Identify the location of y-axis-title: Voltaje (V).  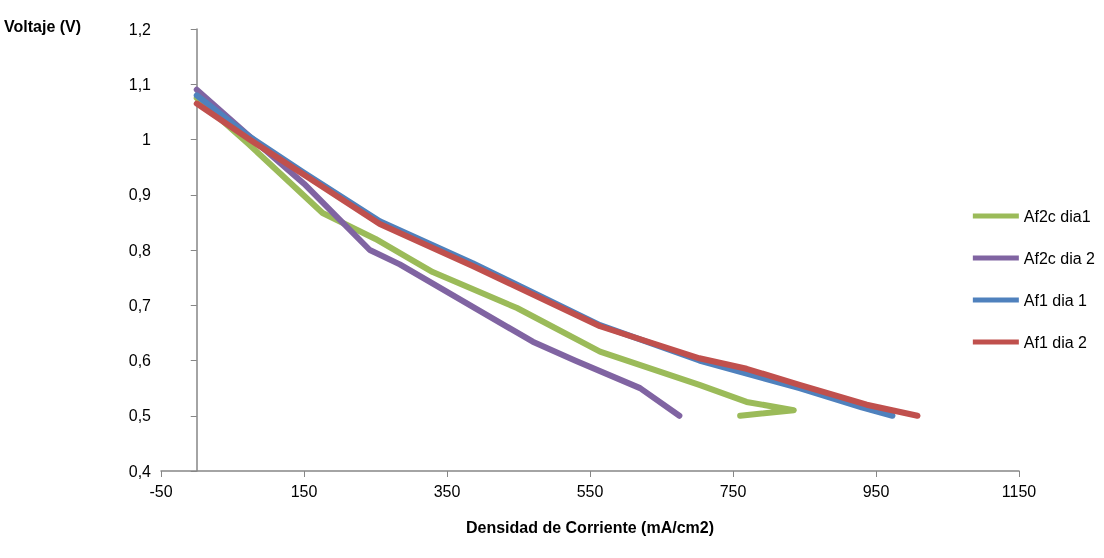
(43, 26).